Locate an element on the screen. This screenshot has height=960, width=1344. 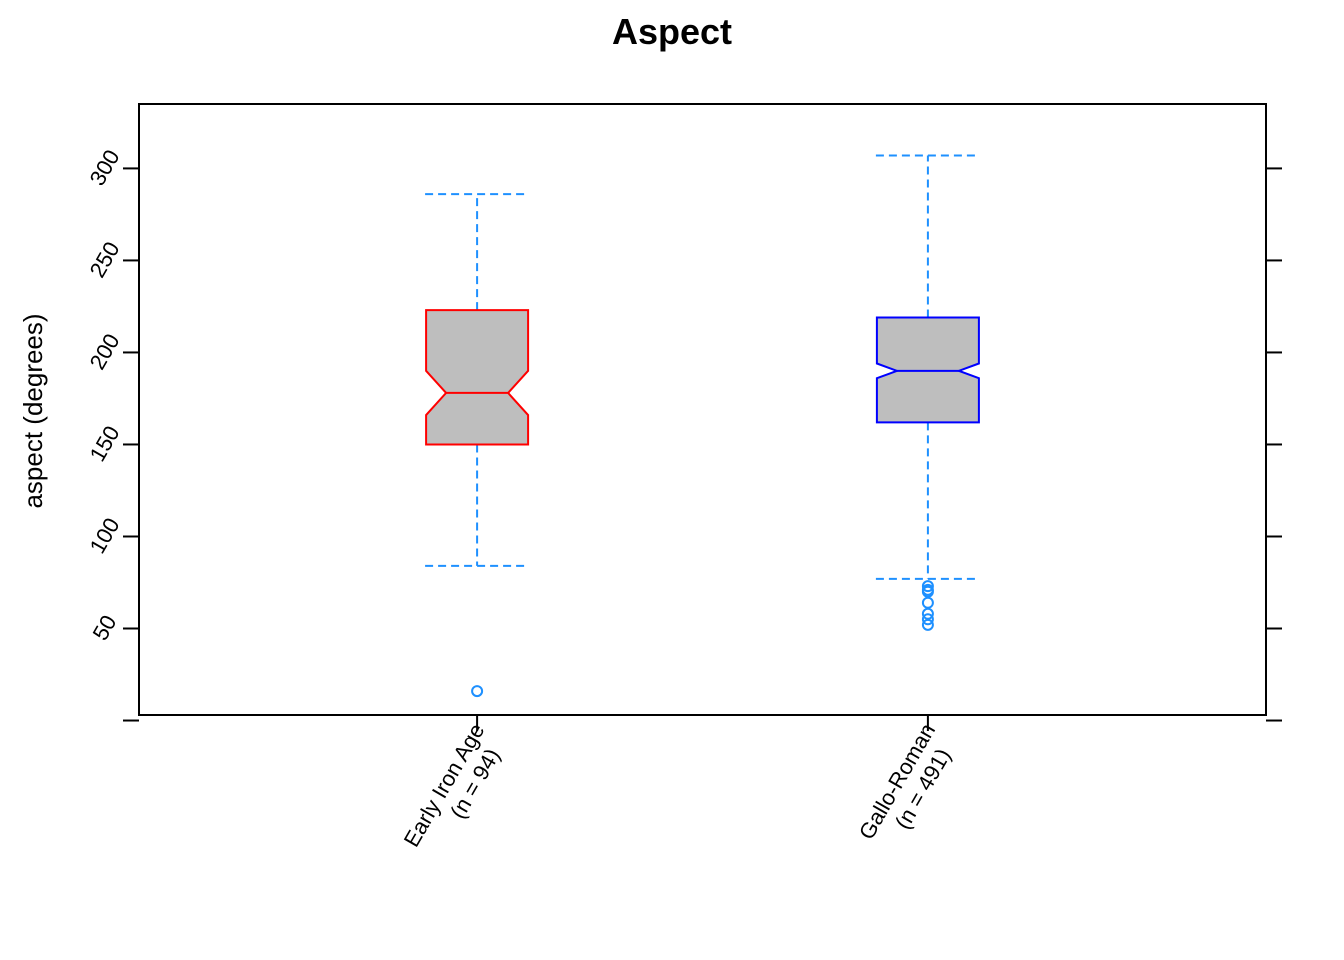
category-label: Early Iron Age(n = 94) is located at coordinates (455, 791).